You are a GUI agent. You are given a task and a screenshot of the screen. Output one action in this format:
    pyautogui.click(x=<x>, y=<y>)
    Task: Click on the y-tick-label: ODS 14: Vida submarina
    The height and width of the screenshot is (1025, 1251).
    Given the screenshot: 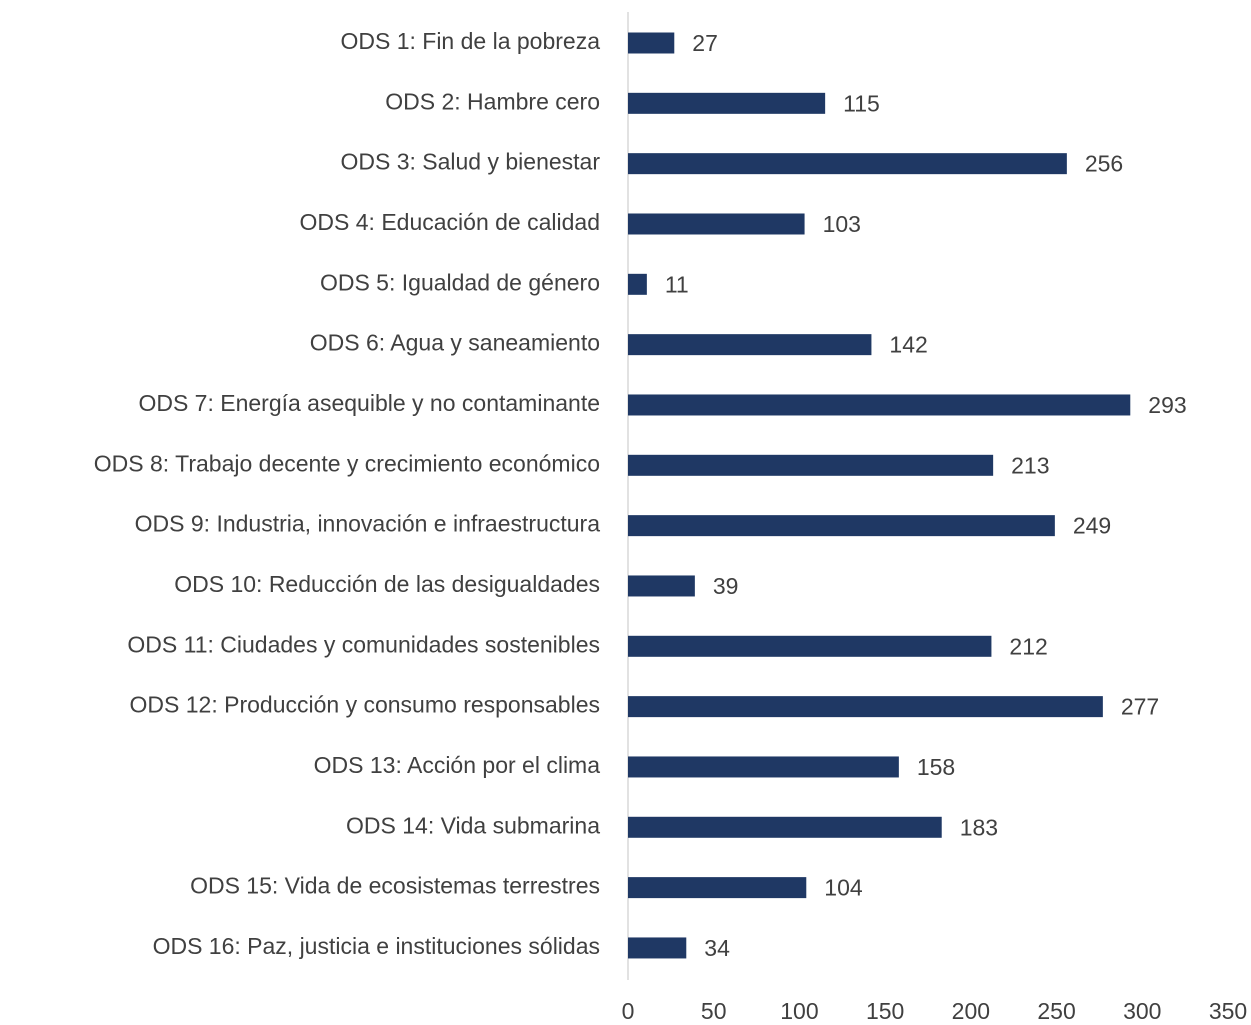 What is the action you would take?
    pyautogui.click(x=473, y=825)
    